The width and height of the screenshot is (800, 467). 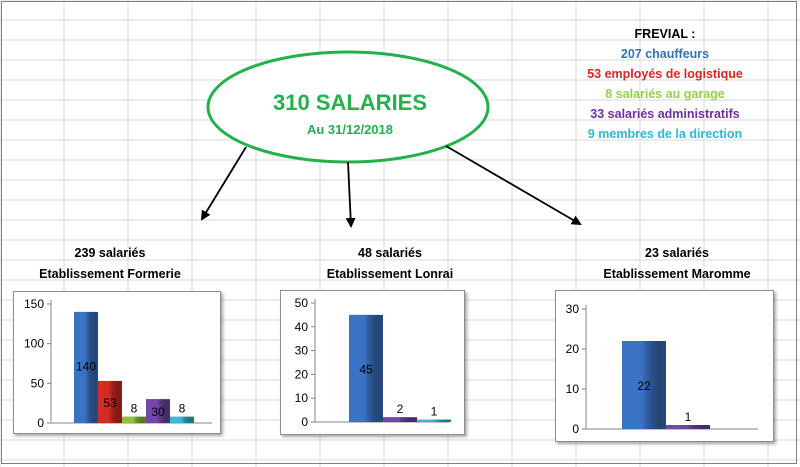 I want to click on y-tick-label: 40, so click(x=302, y=327).